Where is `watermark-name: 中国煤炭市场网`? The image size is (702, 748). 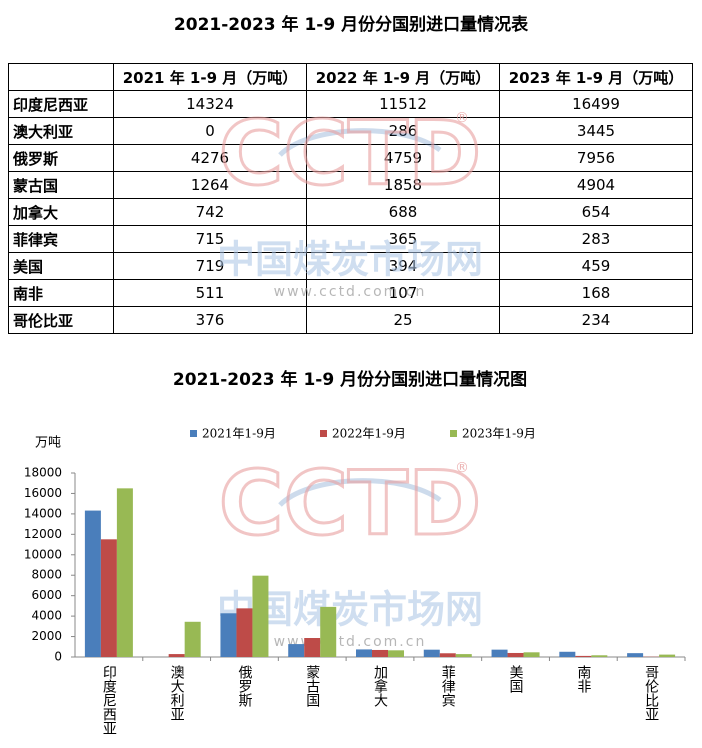
watermark-name: 中国煤炭市场网 is located at coordinates (350, 260).